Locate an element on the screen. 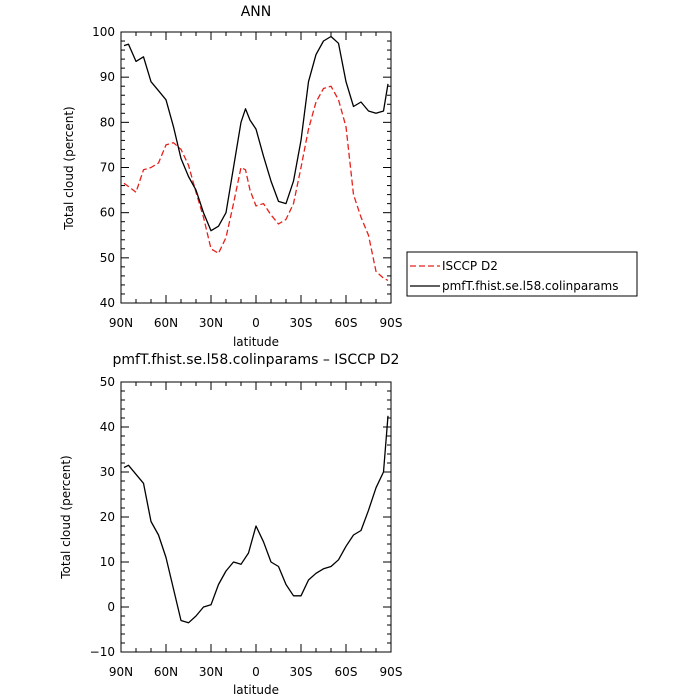 Image resolution: width=700 pixels, height=700 pixels. top-x-tick-label: 60S is located at coordinates (346, 323).